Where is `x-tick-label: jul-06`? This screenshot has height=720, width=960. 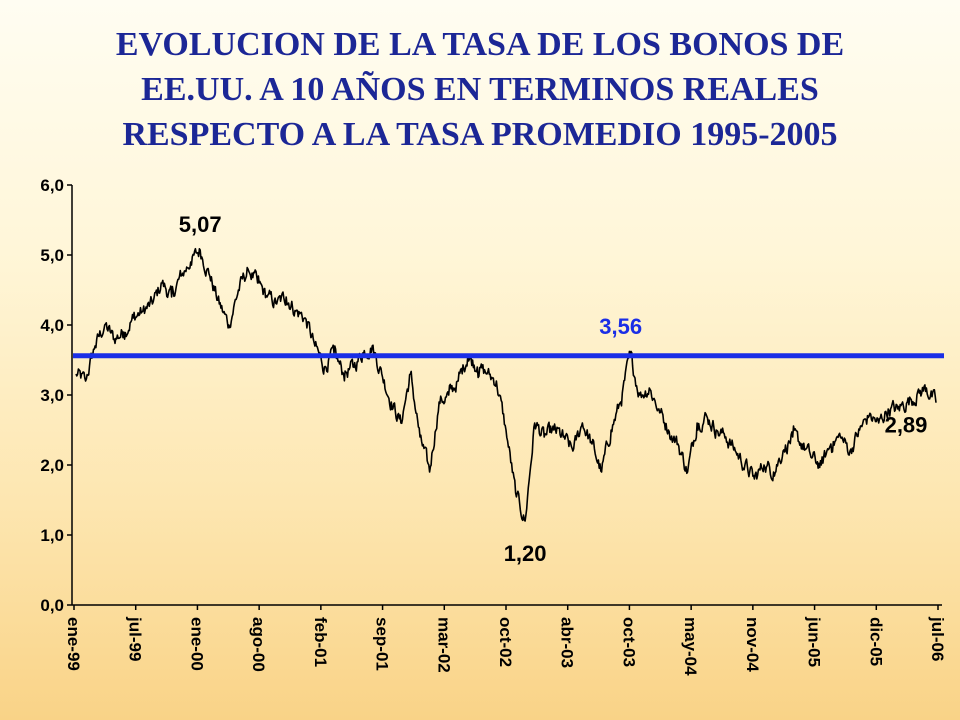
x-tick-label: jul-06 is located at coordinates (937, 638).